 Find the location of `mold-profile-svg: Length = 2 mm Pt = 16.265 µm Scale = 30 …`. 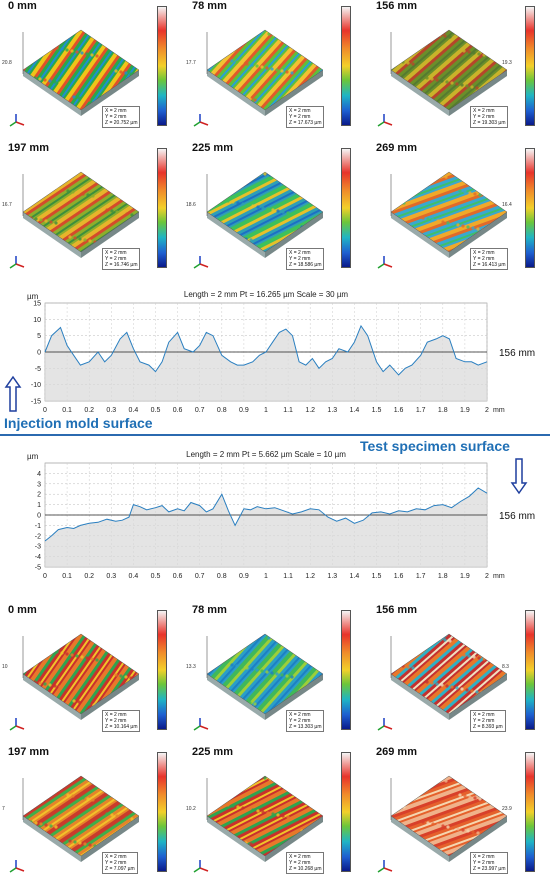

mold-profile-svg: Length = 2 mm Pt = 16.265 µm Scale = 30 … is located at coordinates (281, 352).